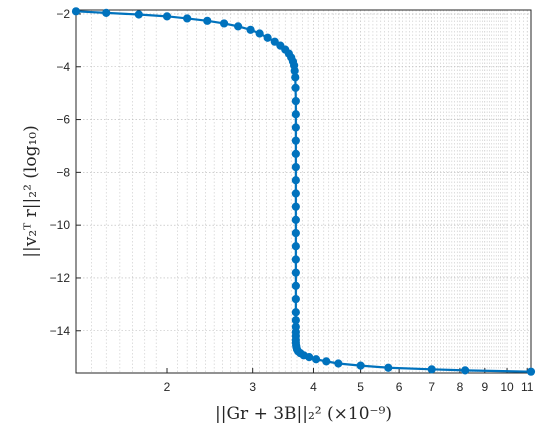 Image resolution: width=550 pixels, height=434 pixels. What do you see at coordinates (63, 172) in the screenshot?
I see `y-tick-label: −8` at bounding box center [63, 172].